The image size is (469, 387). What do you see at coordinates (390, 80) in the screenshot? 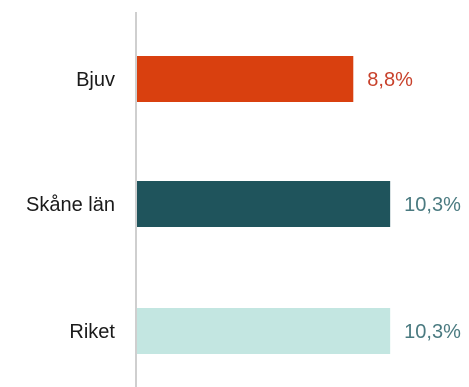
I see `value-label: 8,8%` at bounding box center [390, 80].